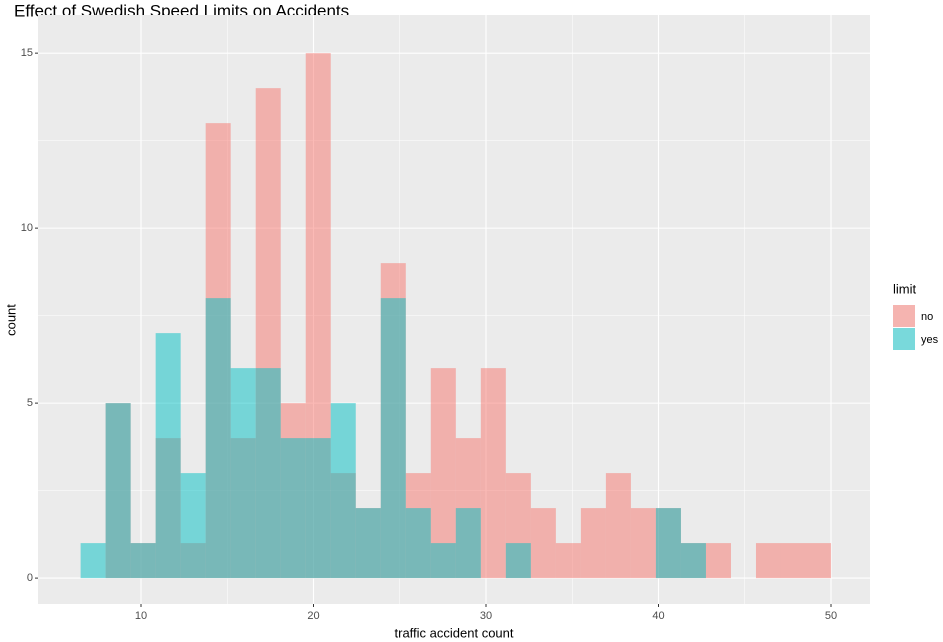 The height and width of the screenshot is (642, 943). What do you see at coordinates (30, 578) in the screenshot?
I see `y-tick-label: 0` at bounding box center [30, 578].